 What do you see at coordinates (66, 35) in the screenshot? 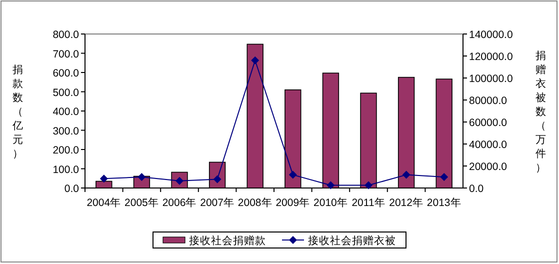
I see `y-tick-label: 800.0` at bounding box center [66, 35].